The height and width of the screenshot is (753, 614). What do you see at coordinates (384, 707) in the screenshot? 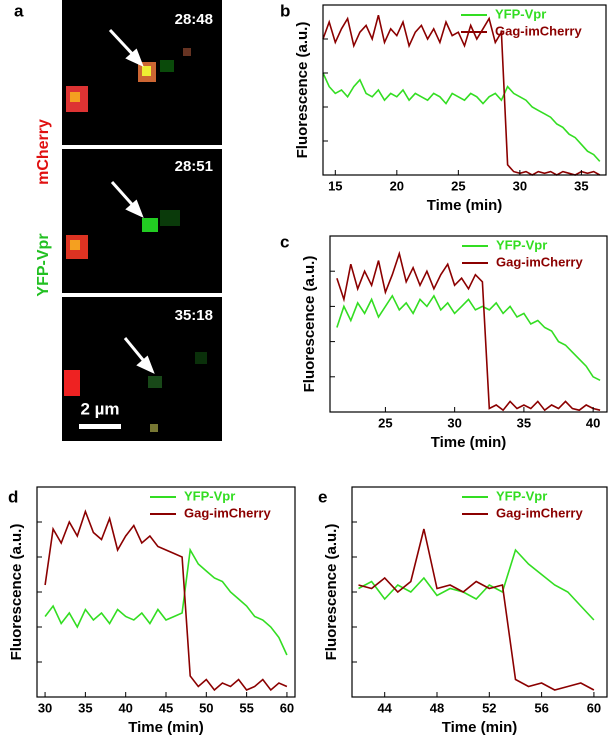
I see `x-tick-label: 44` at bounding box center [384, 707].